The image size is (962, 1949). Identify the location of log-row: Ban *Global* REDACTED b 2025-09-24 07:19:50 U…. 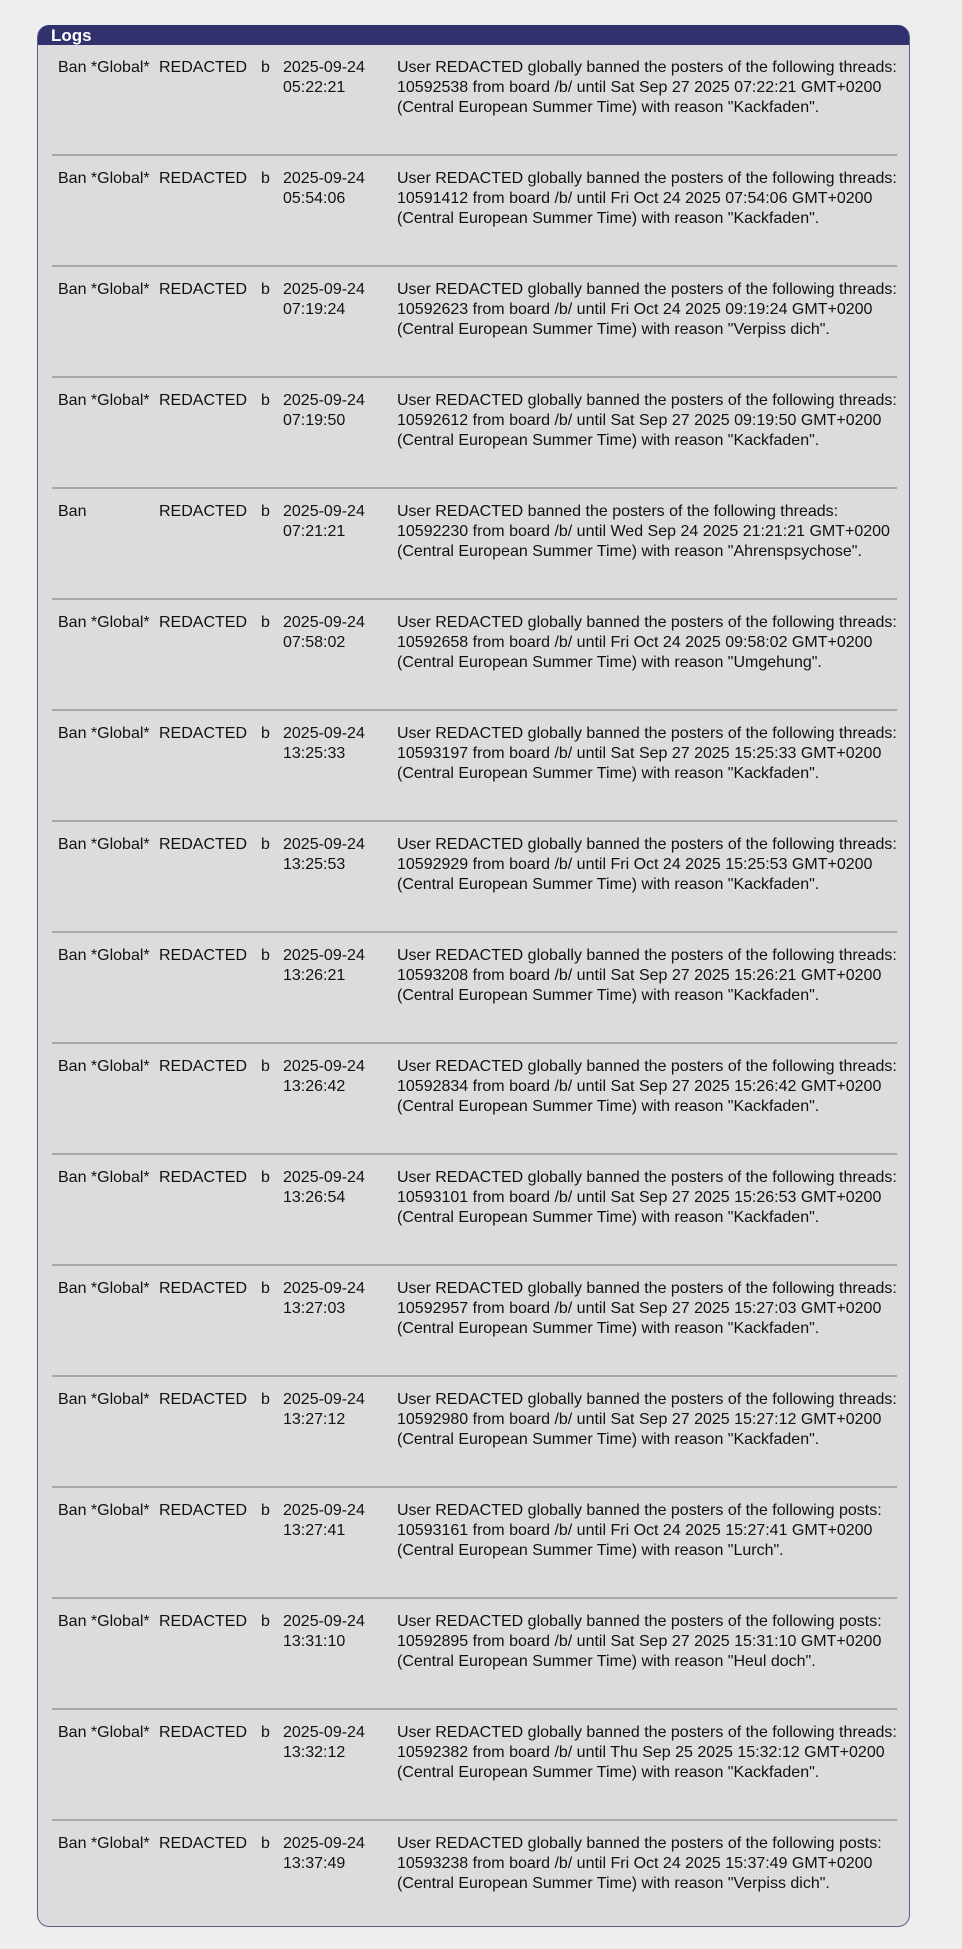
(474, 433).